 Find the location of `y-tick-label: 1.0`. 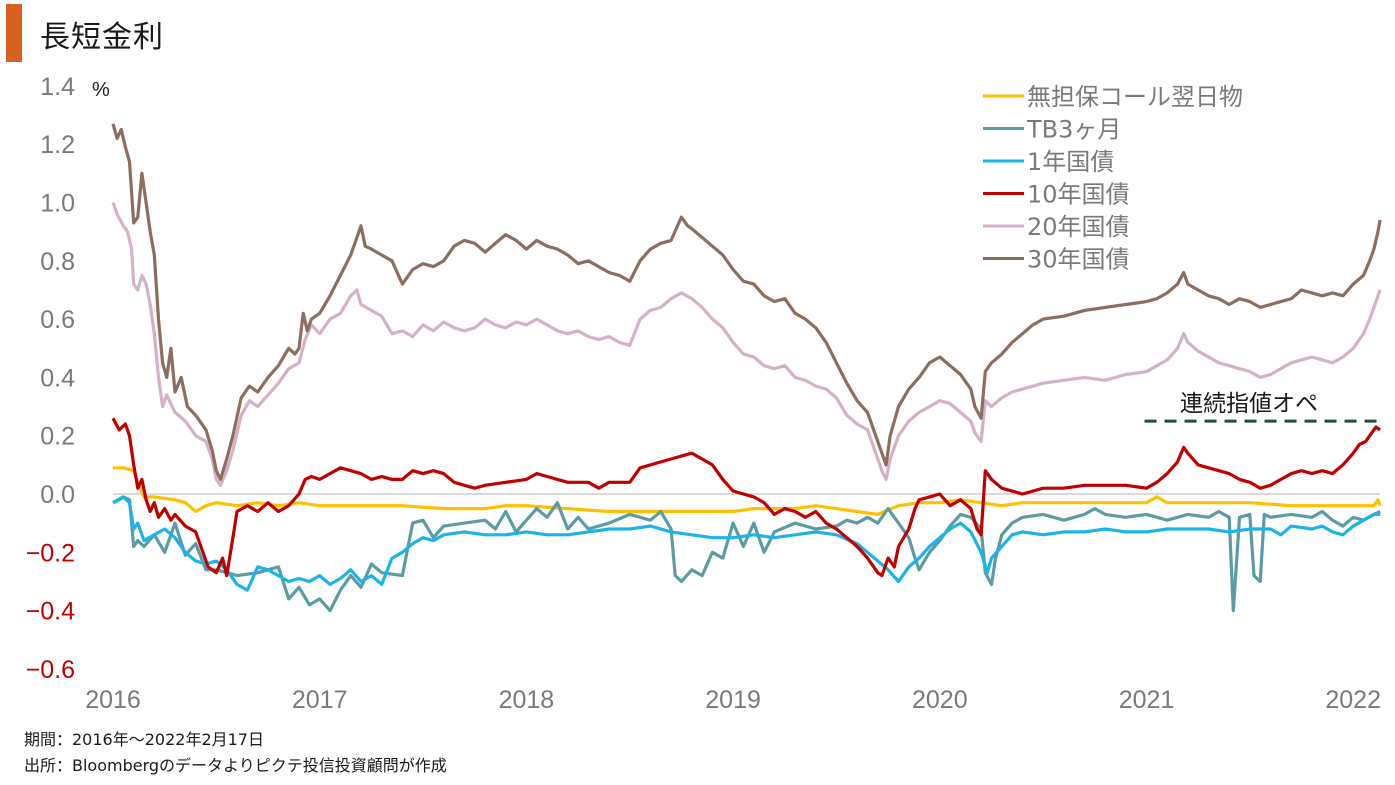

y-tick-label: 1.0 is located at coordinates (57, 204).